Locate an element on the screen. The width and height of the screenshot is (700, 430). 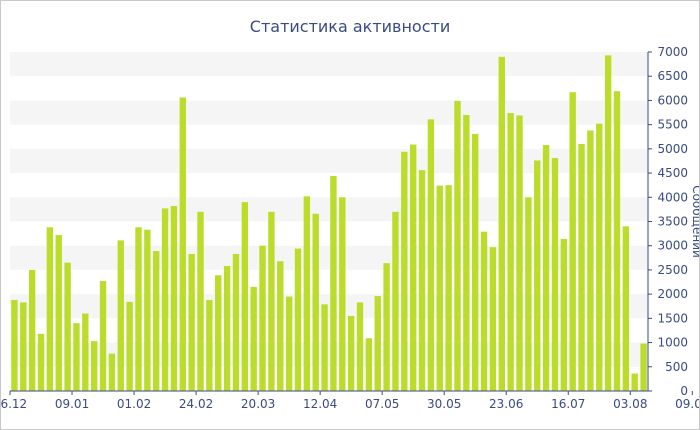
y-tick-label: 2000 is located at coordinates (672, 294).